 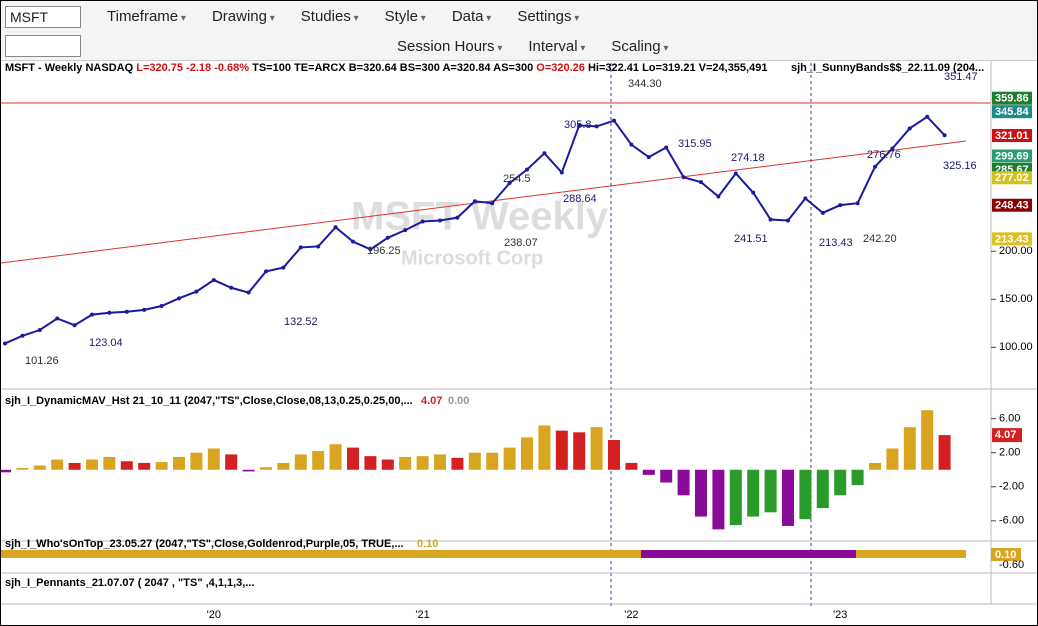 What do you see at coordinates (146, 16) in the screenshot?
I see `menu-item: Timeframe` at bounding box center [146, 16].